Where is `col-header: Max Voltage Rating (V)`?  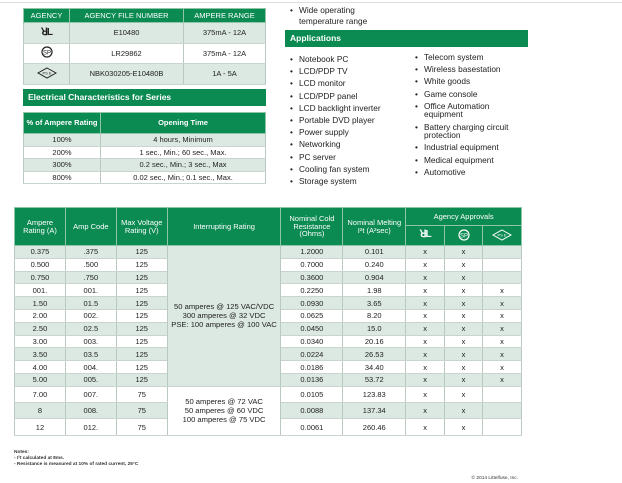 col-header: Max Voltage Rating (V) is located at coordinates (141, 226).